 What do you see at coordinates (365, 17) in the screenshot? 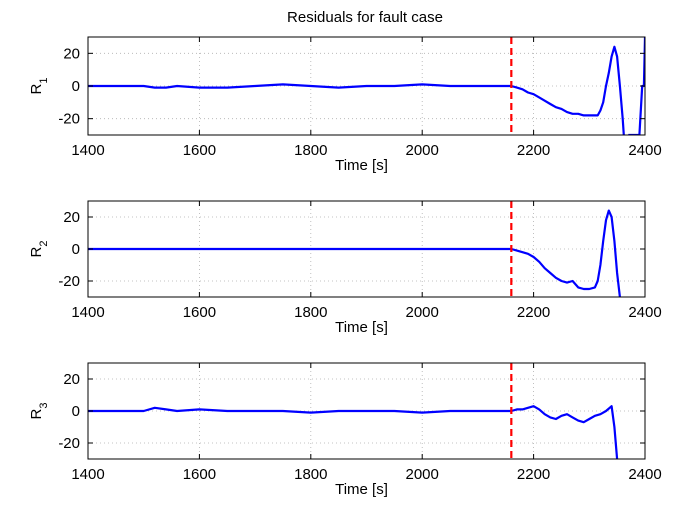
I see `chart-title: Residuals for fault case` at bounding box center [365, 17].